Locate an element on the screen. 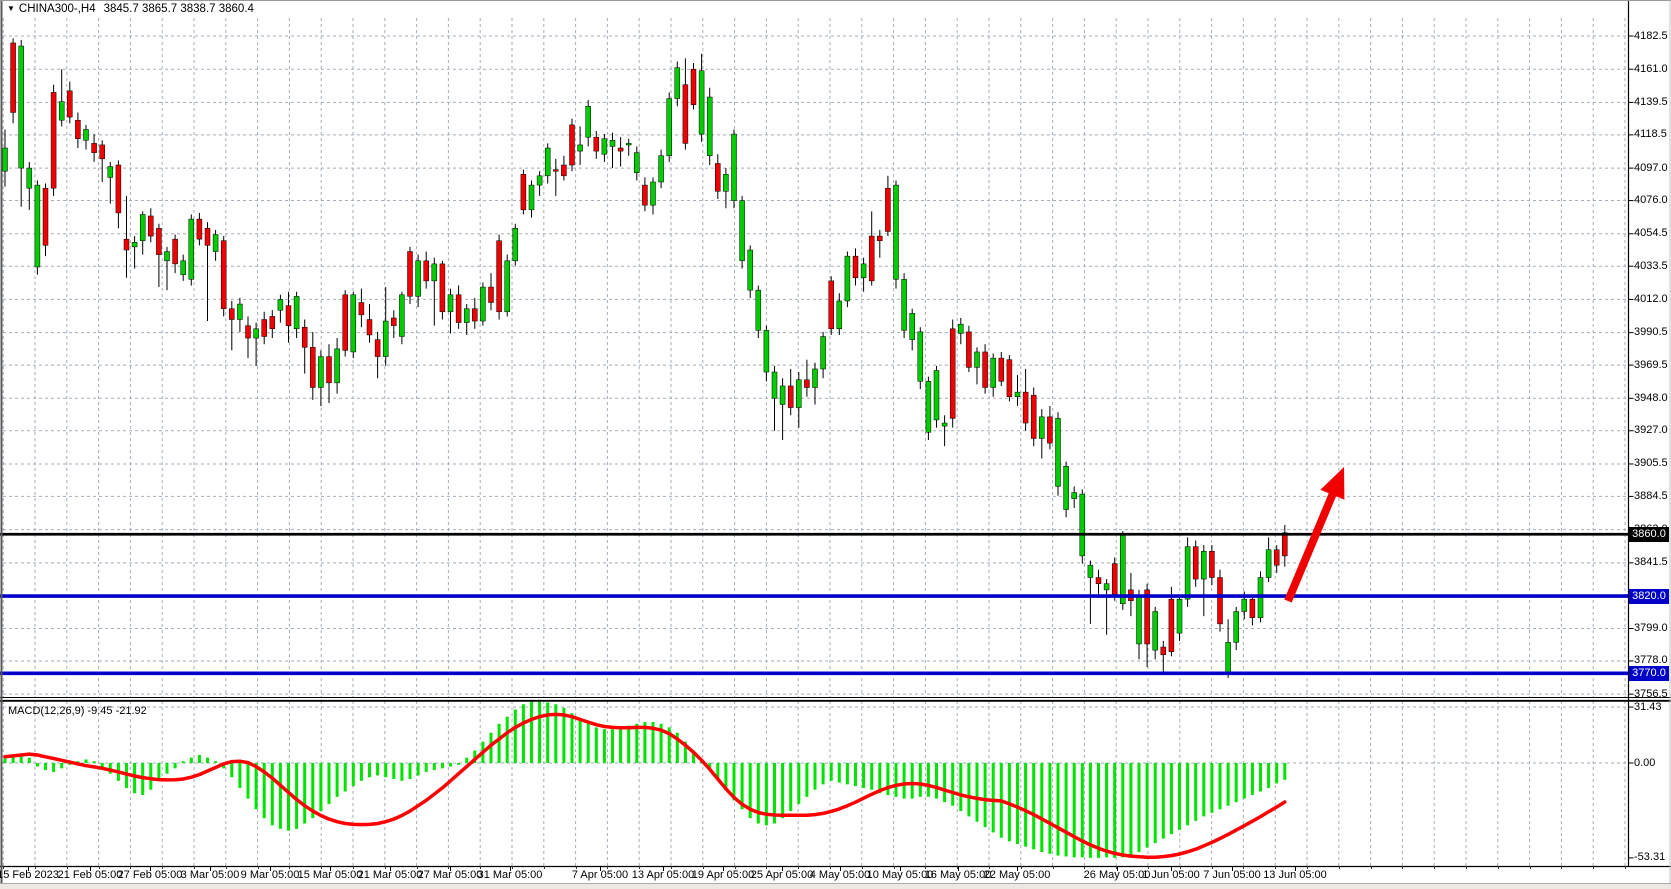 This screenshot has width=1671, height=889. date-label: 15 Feb 2023 is located at coordinates (29, 875).